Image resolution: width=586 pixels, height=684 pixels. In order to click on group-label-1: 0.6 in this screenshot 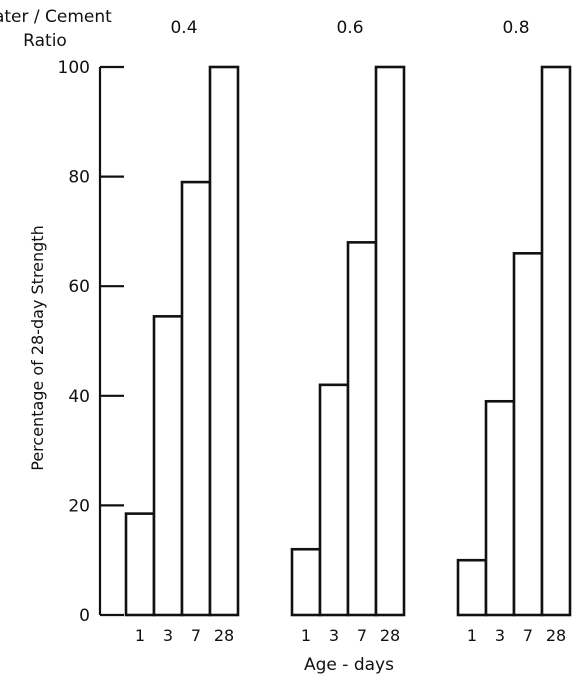, I will do `click(349, 28)`.